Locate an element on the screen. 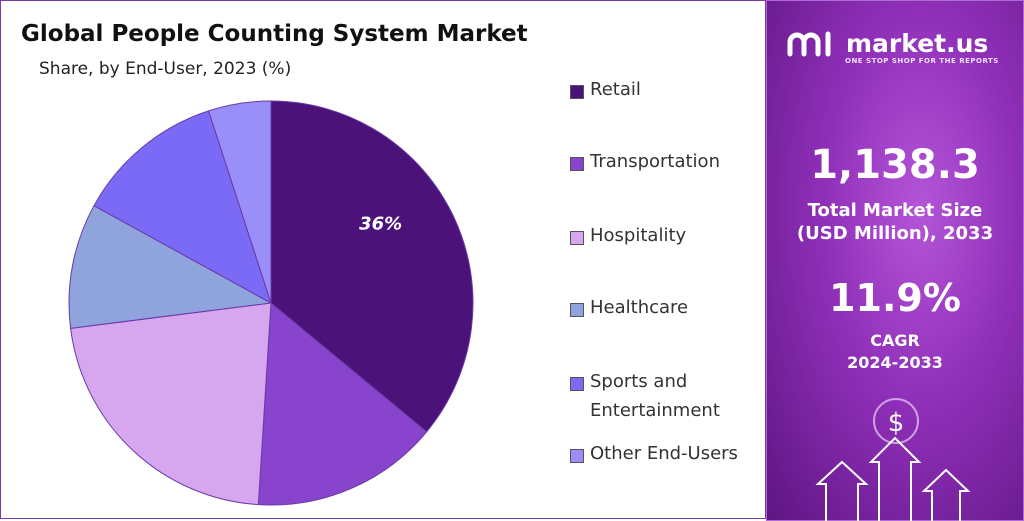  chart-title: Global People Counting System Market is located at coordinates (274, 34).